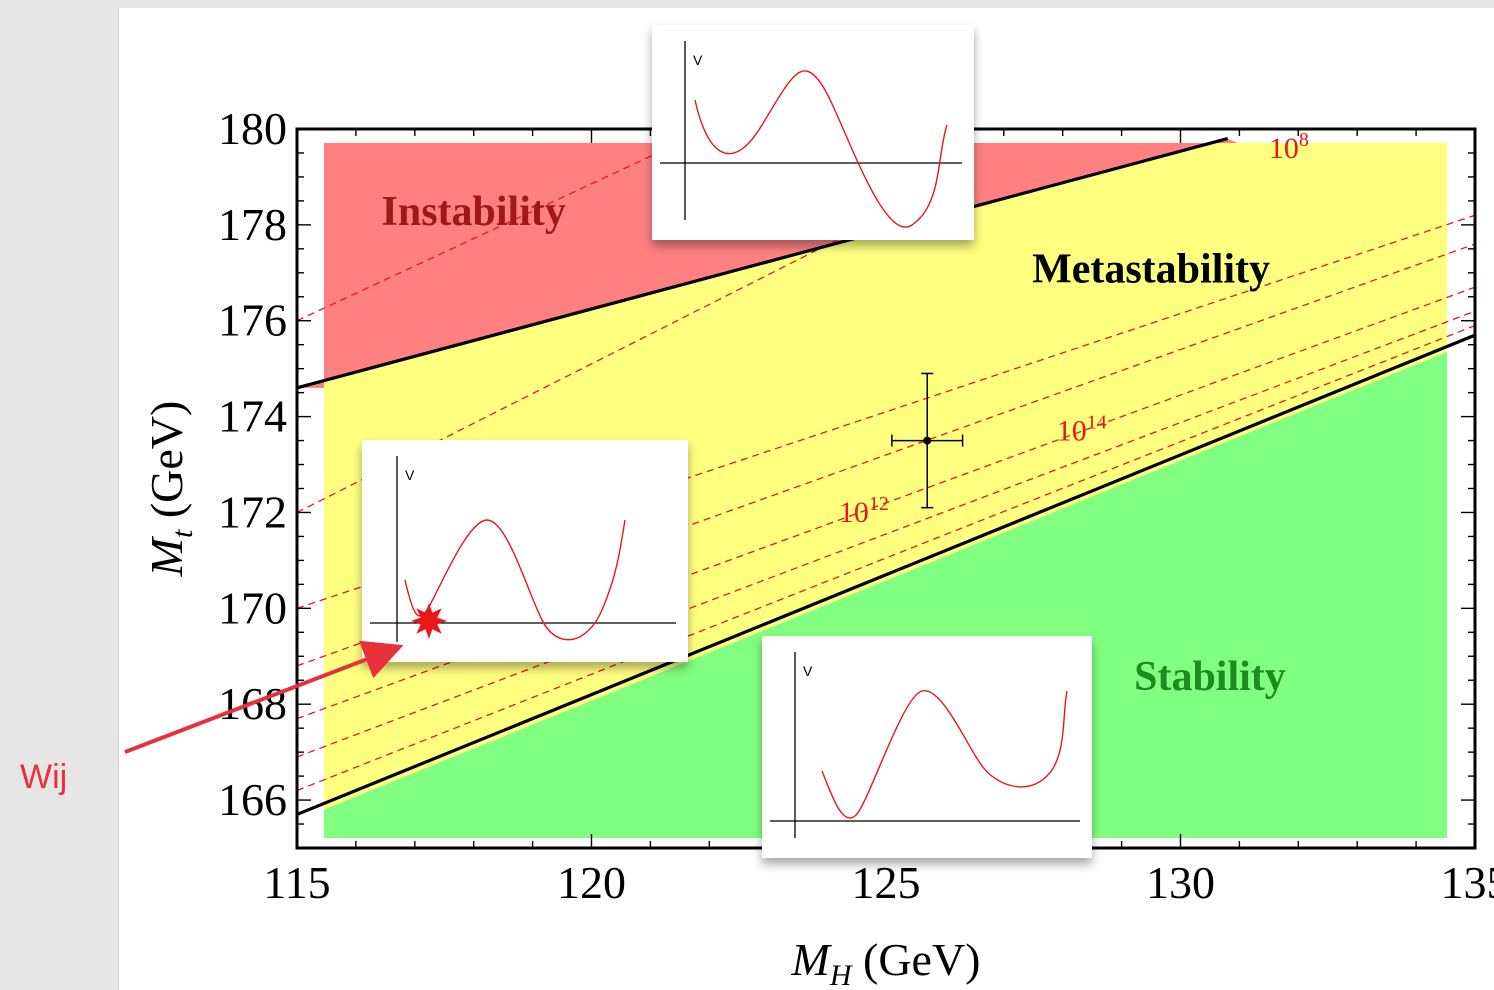  I want to click on false-vacuum-star, so click(429, 621).